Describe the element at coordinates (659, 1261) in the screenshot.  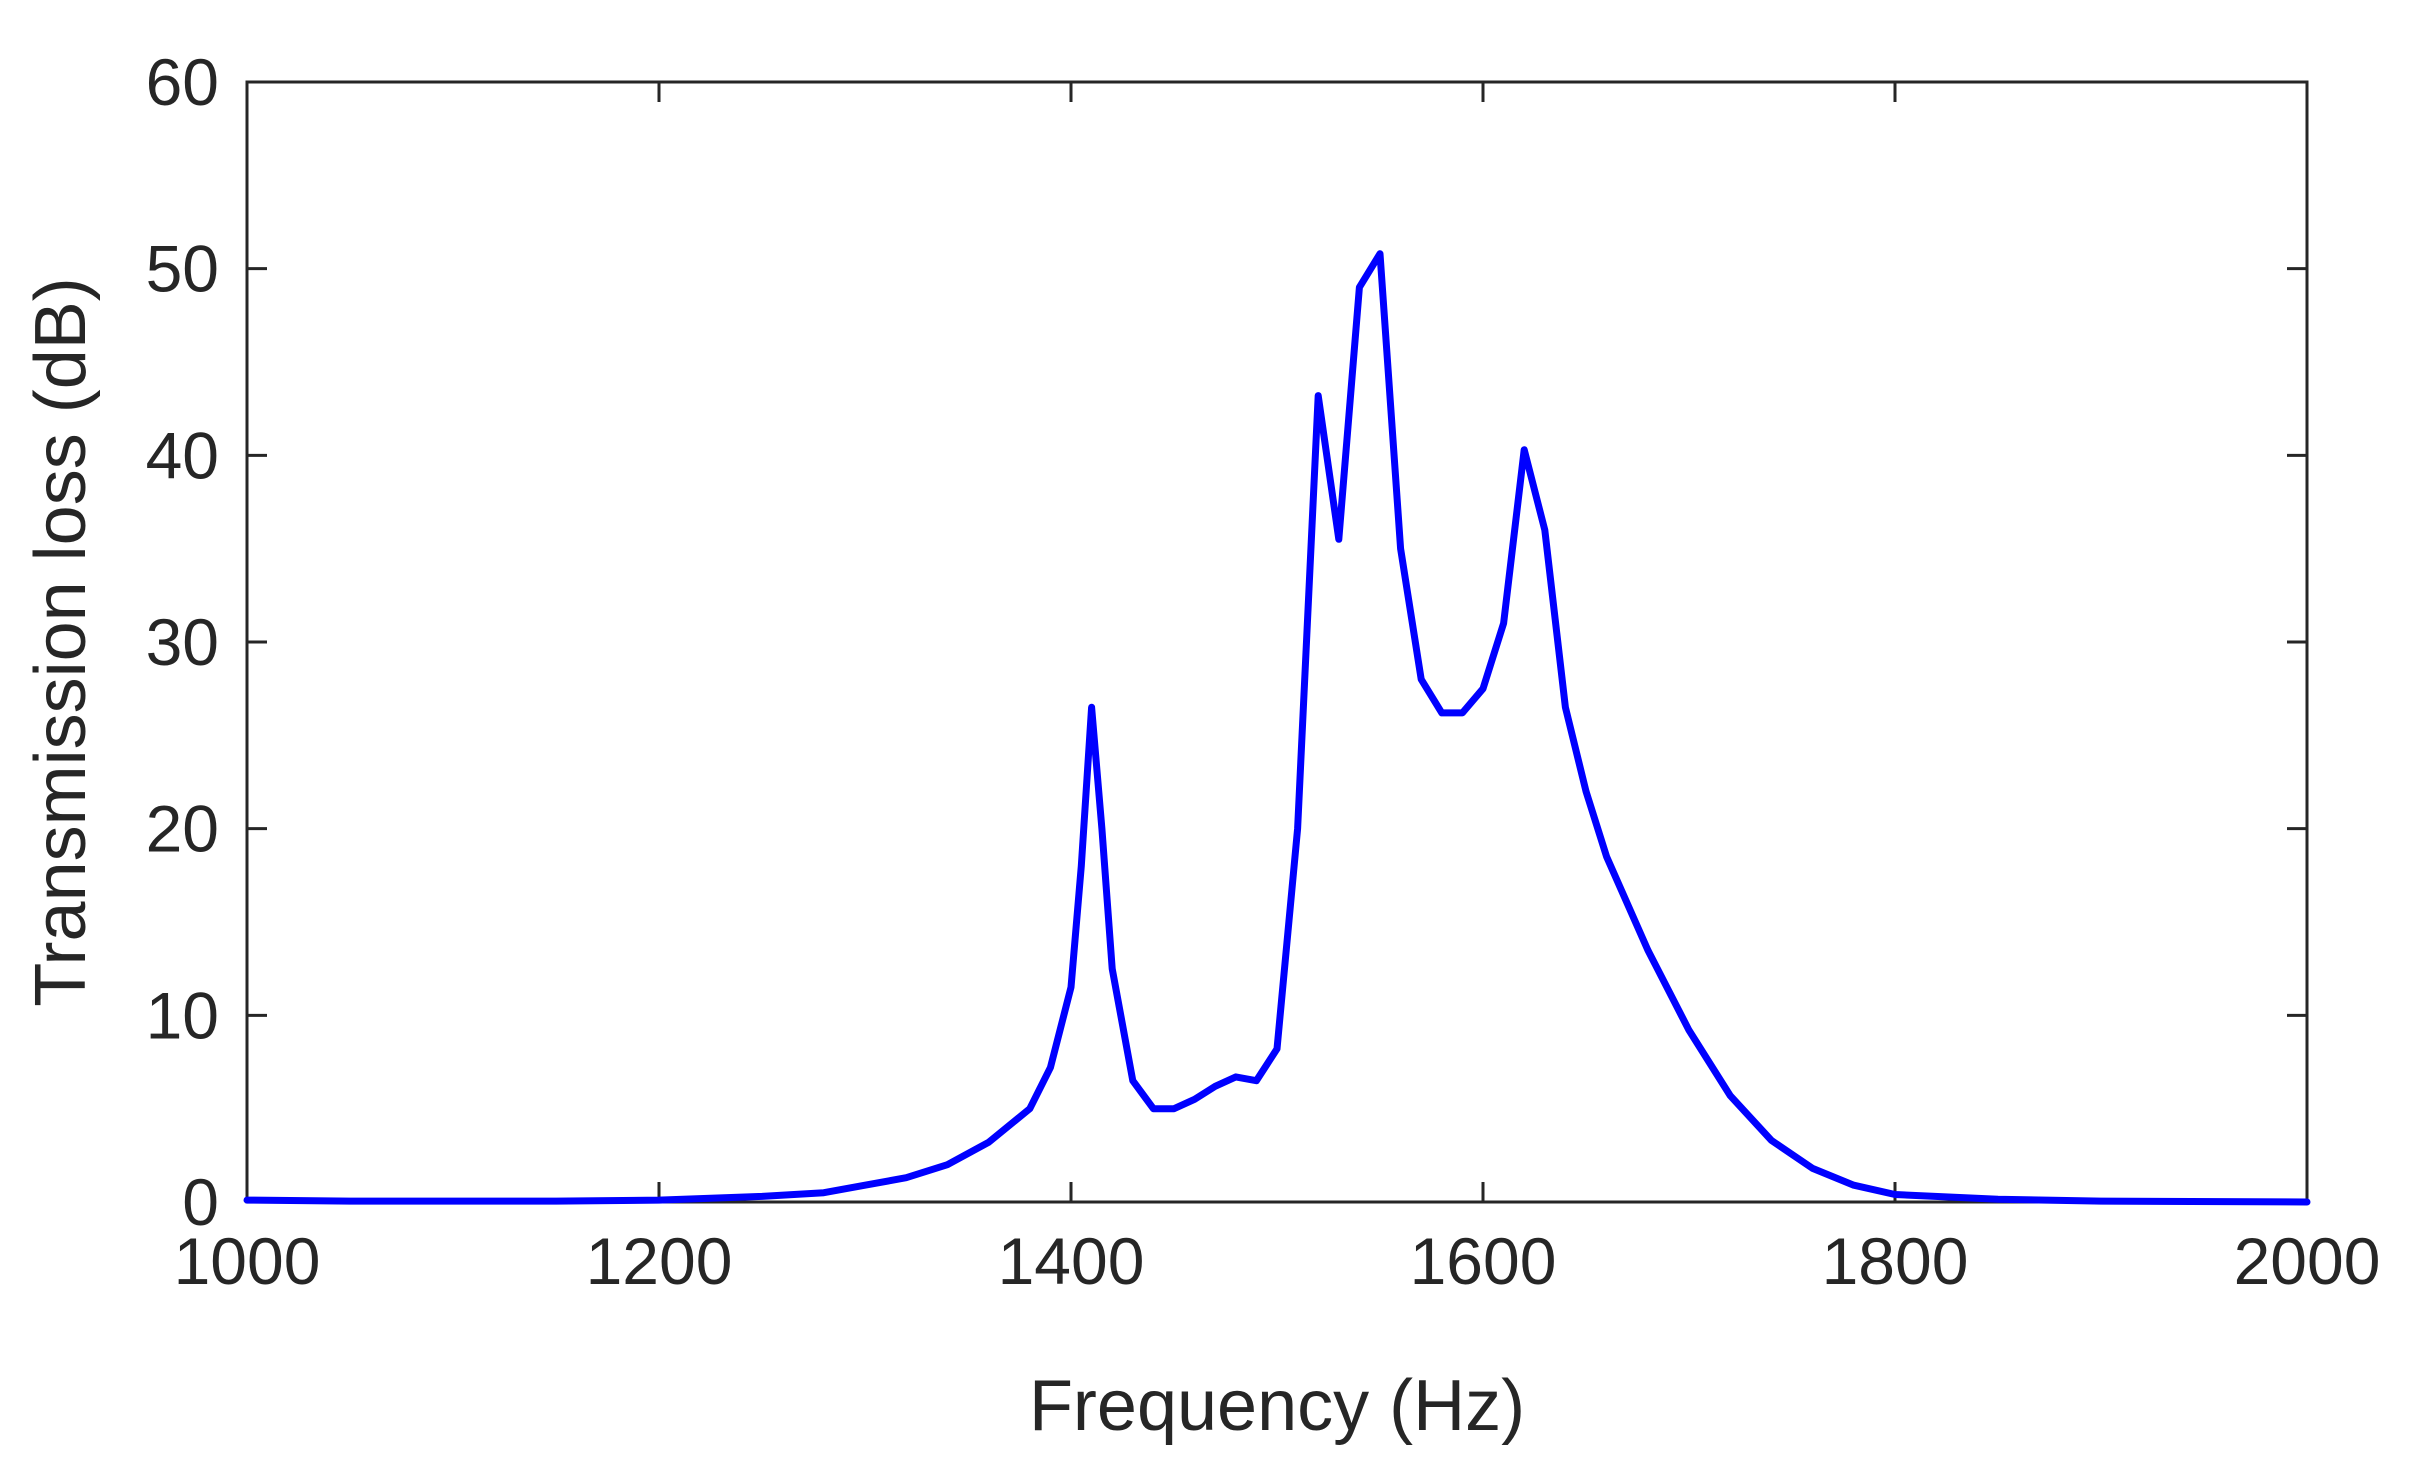
I see `x-tick-label: 1200` at that location.